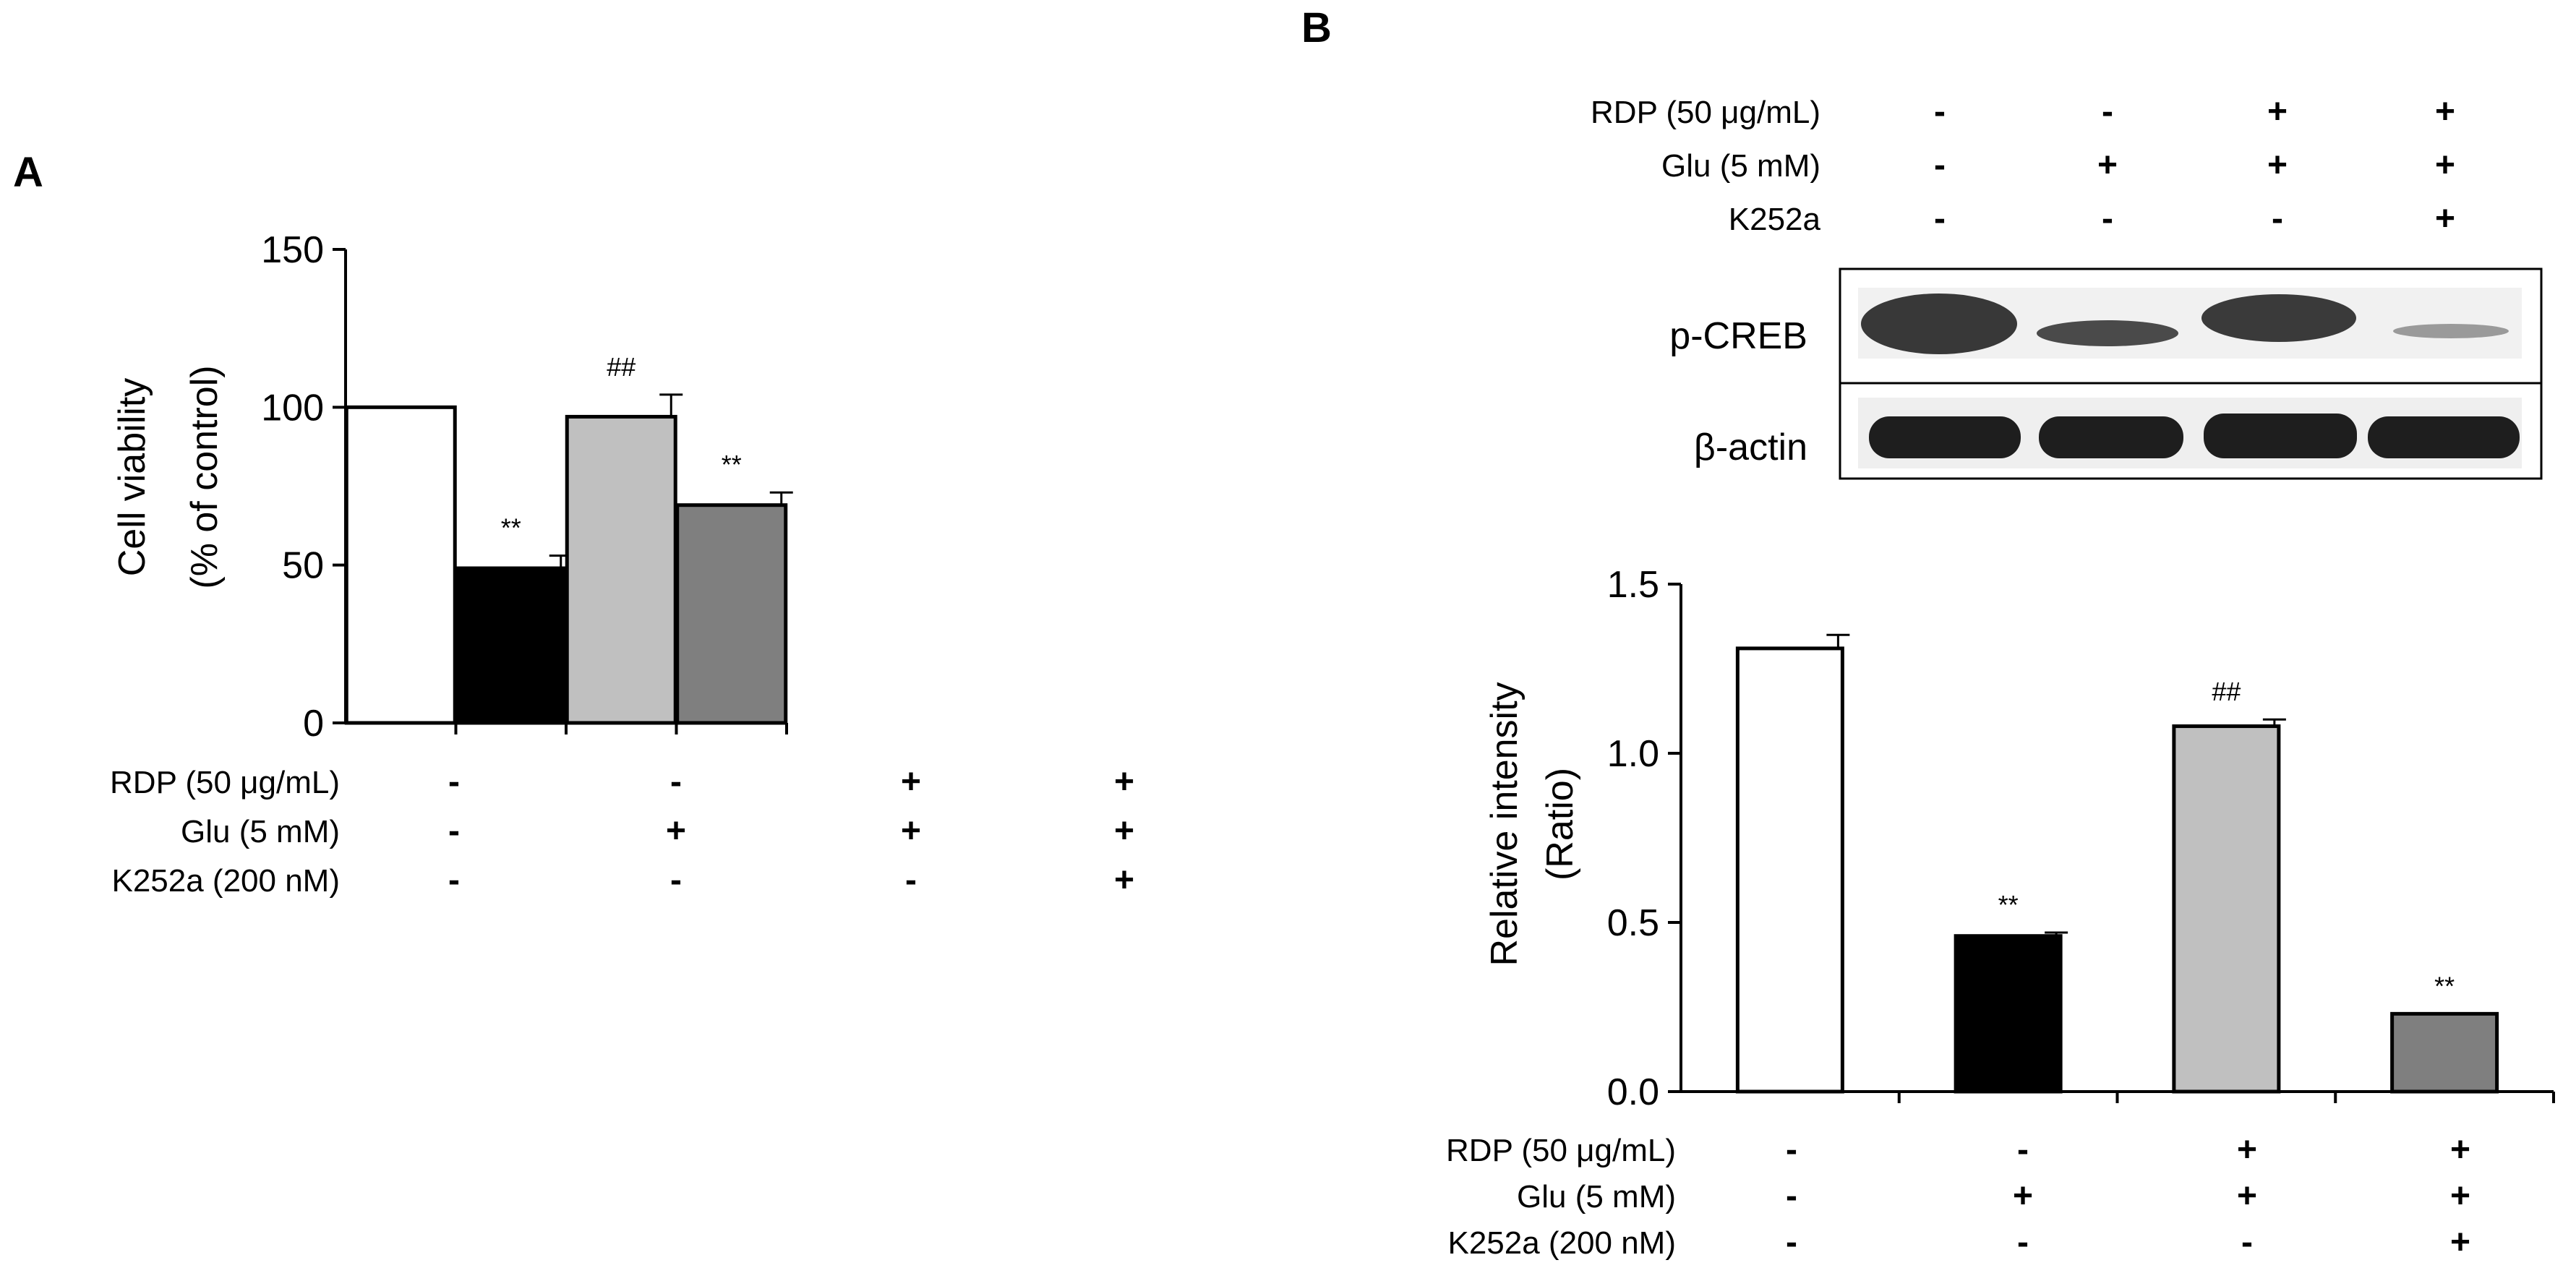 Image resolution: width=2576 pixels, height=1281 pixels. What do you see at coordinates (132, 477) in the screenshot?
I see `panel-a-ylabel-line1: Cell viability` at bounding box center [132, 477].